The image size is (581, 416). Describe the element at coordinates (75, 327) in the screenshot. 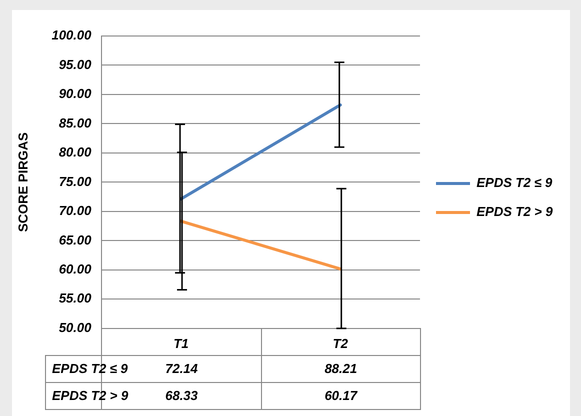

I see `y-tick-label: 50.00` at that location.